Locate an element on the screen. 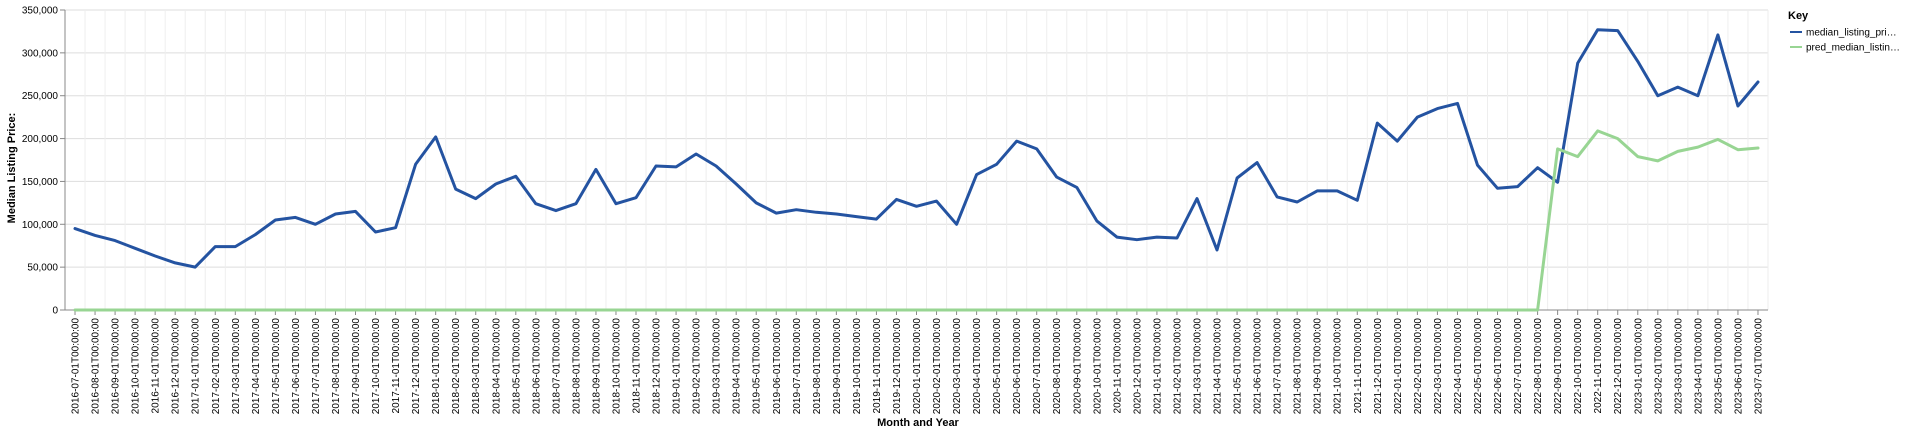  x-tick-label: 2022-12-01T00:00:00 is located at coordinates (1618, 366).